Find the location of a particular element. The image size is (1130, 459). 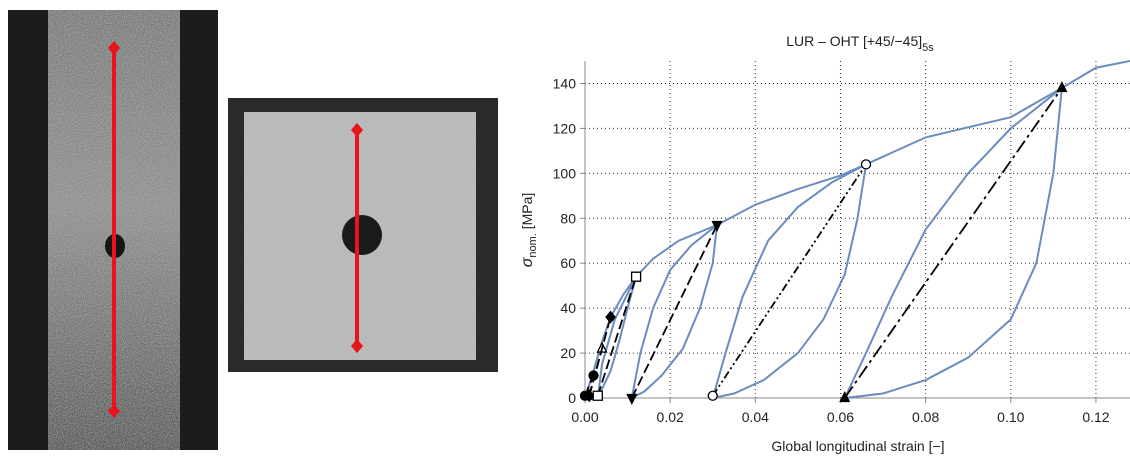

chart-title: LUR – OHT [+45/−45]5s is located at coordinates (860, 43).